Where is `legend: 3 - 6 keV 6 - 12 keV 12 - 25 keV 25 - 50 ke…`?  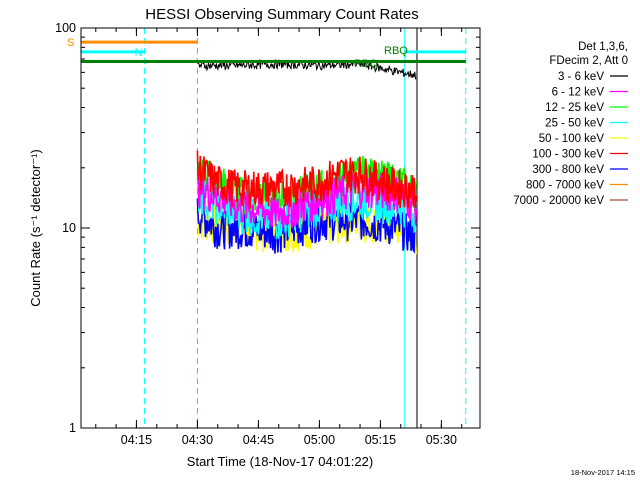
legend: 3 - 6 keV 6 - 12 keV 12 - 25 keV 25 - 50 ke… is located at coordinates (570, 139).